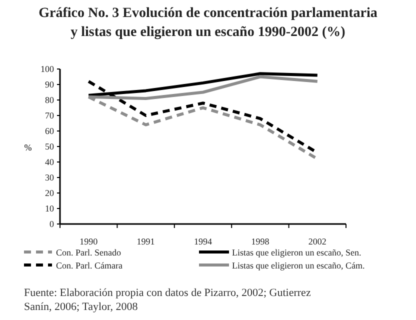  What do you see at coordinates (49, 177) in the screenshot?
I see `y-tick-label: 30` at bounding box center [49, 177].